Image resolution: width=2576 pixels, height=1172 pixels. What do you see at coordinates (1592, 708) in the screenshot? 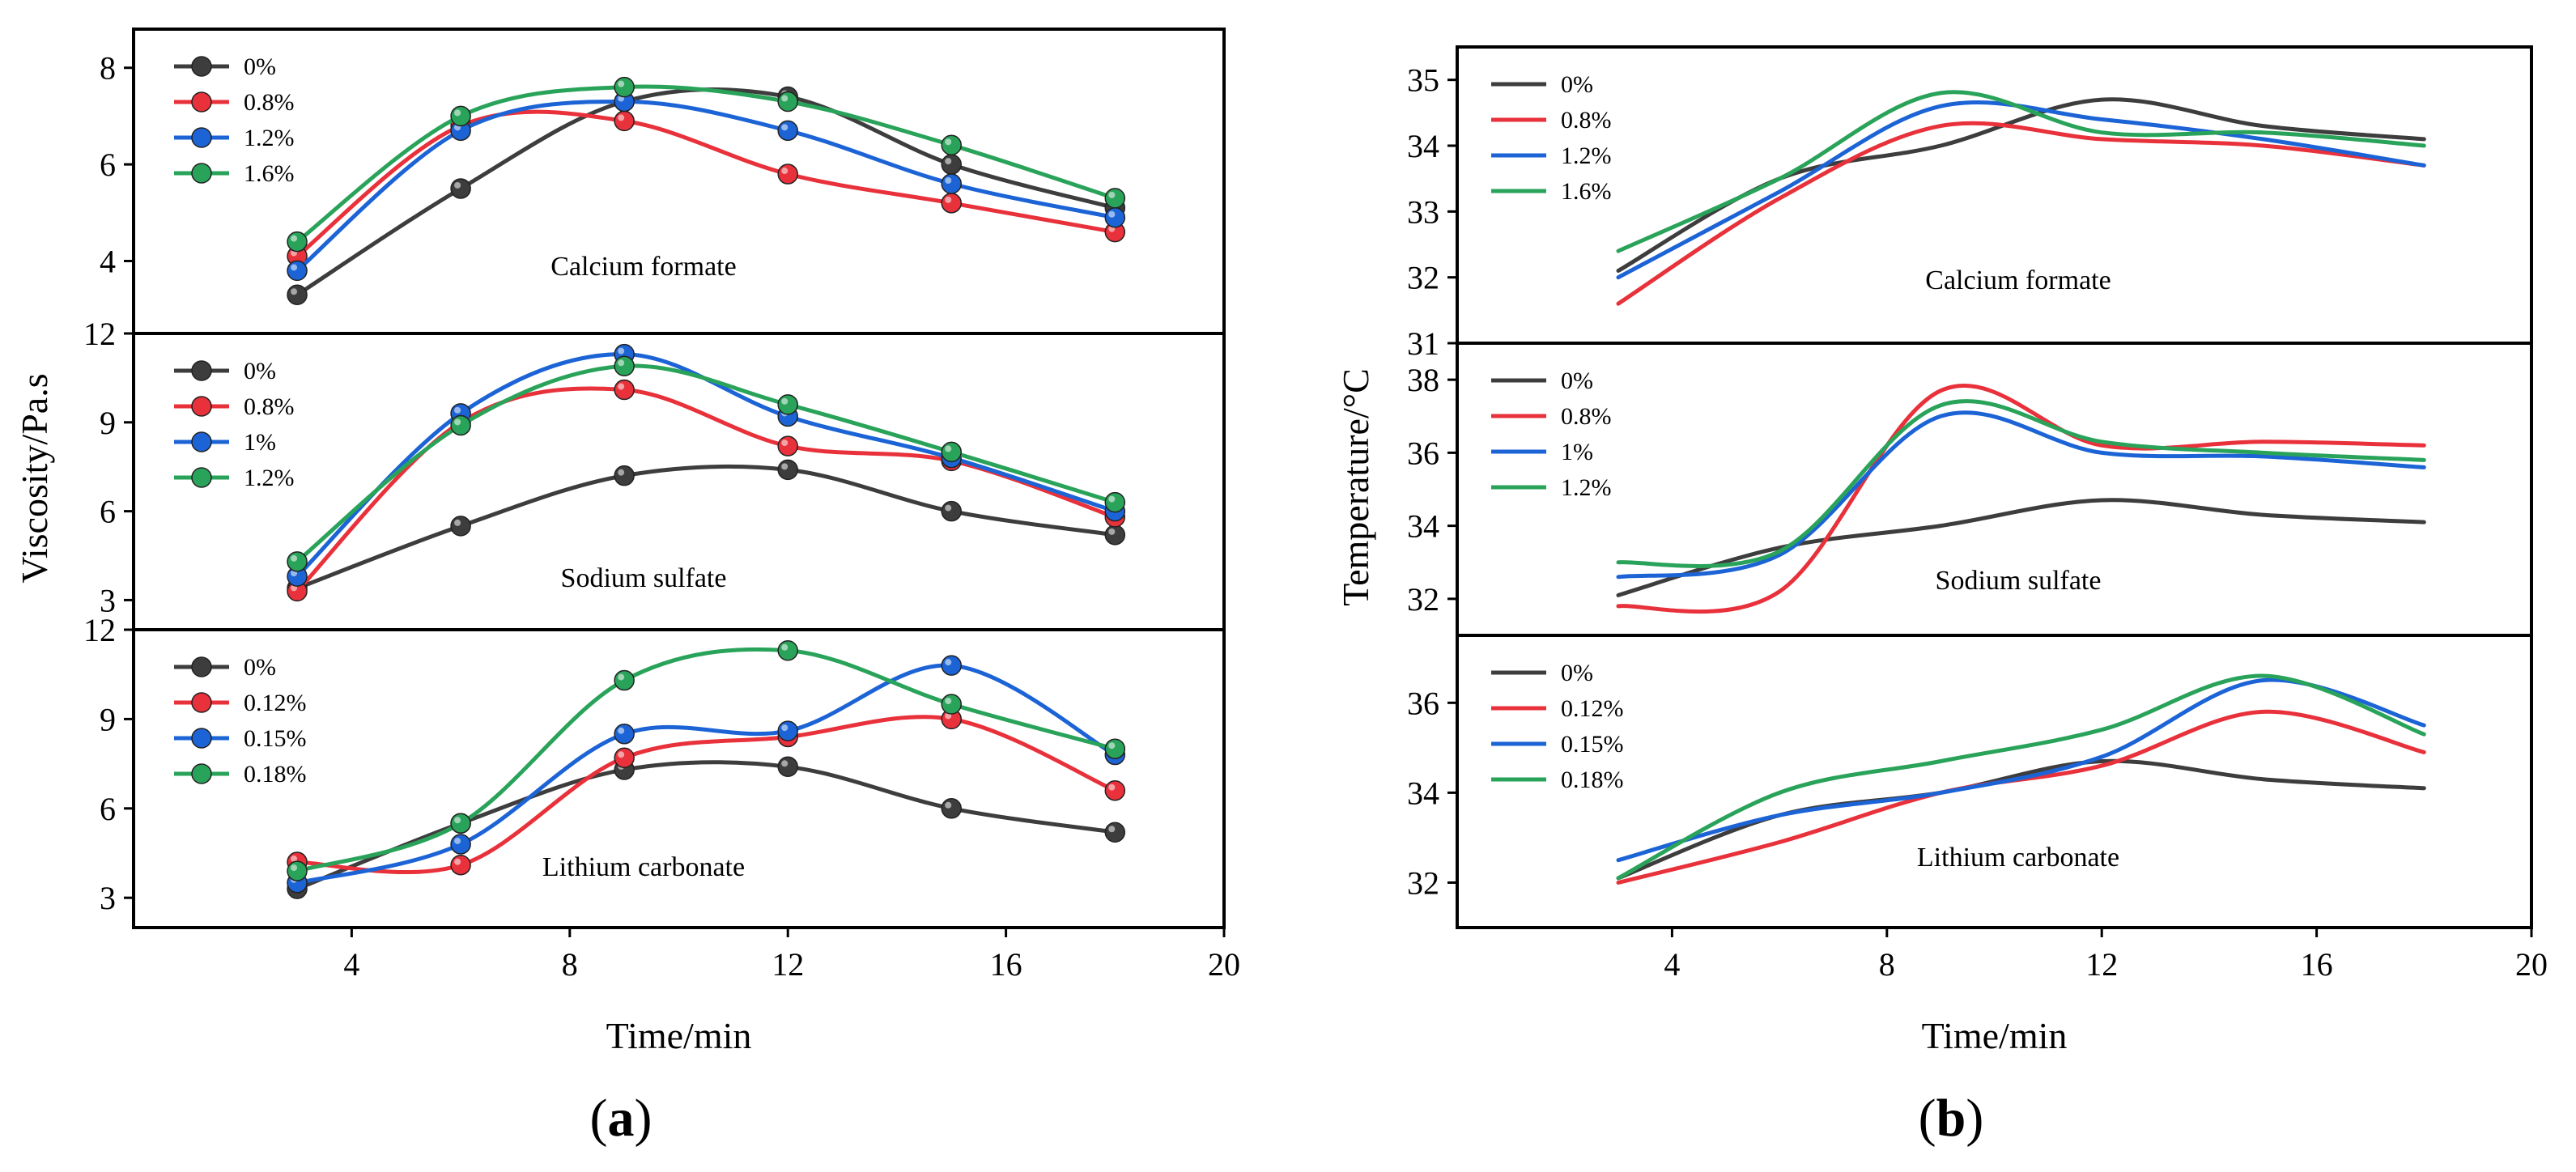
I see `legend-label: 0.12%` at bounding box center [1592, 708].